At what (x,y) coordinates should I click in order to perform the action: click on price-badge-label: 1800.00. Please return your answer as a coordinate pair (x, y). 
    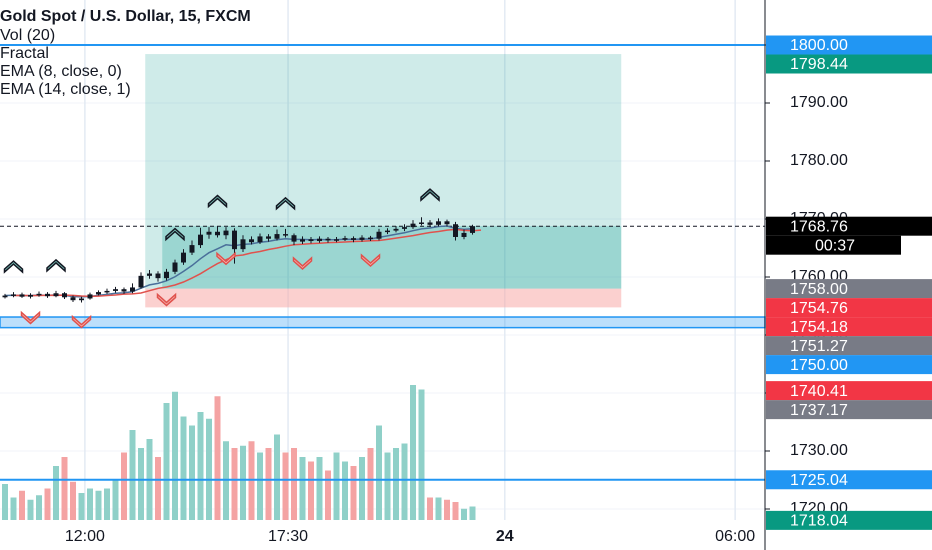
    Looking at the image, I should click on (819, 45).